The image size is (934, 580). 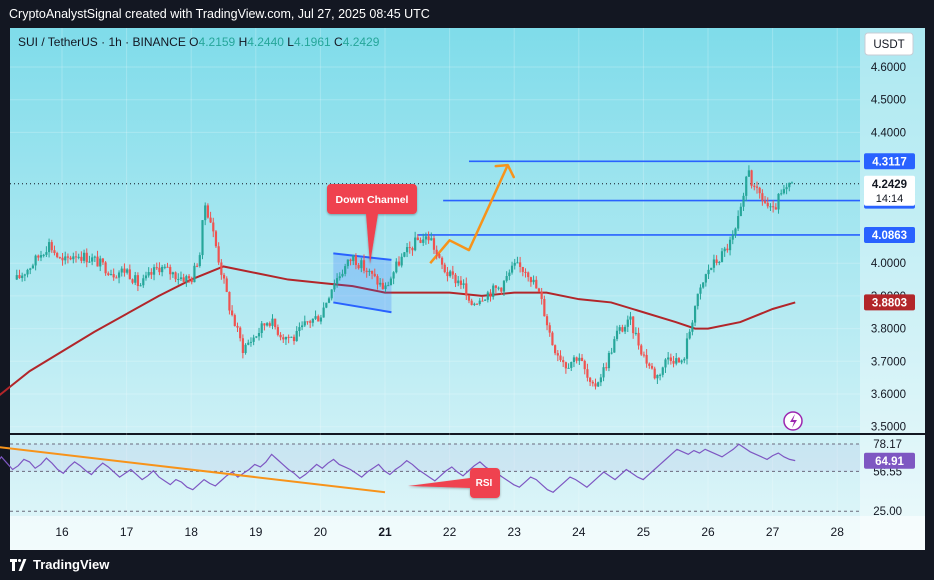 What do you see at coordinates (219, 42) in the screenshot?
I see `ohlc-open-value: 4.2159` at bounding box center [219, 42].